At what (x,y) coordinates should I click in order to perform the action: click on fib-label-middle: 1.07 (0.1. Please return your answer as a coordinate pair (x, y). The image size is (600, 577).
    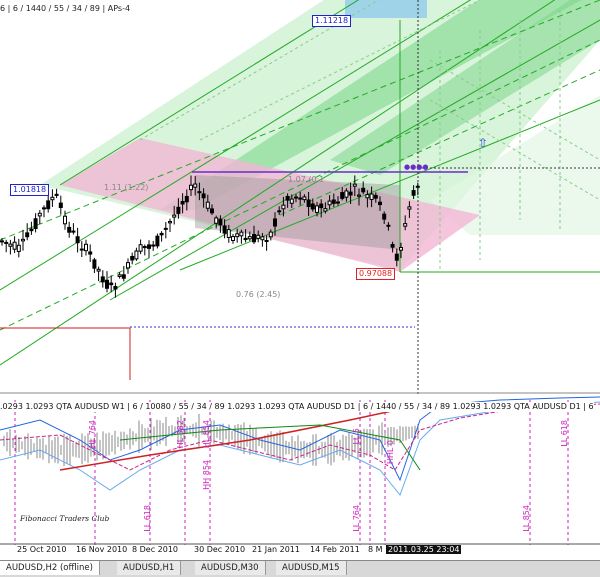
    Looking at the image, I should click on (306, 179).